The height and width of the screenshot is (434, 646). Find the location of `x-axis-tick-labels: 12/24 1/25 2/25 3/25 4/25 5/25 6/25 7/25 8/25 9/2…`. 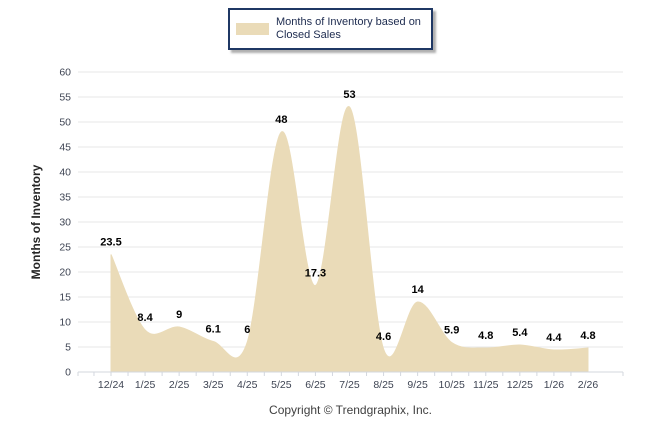

x-axis-tick-labels: 12/24 1/25 2/25 3/25 4/25 5/25 6/25 7/25 8/25 9/2… is located at coordinates (348, 385).